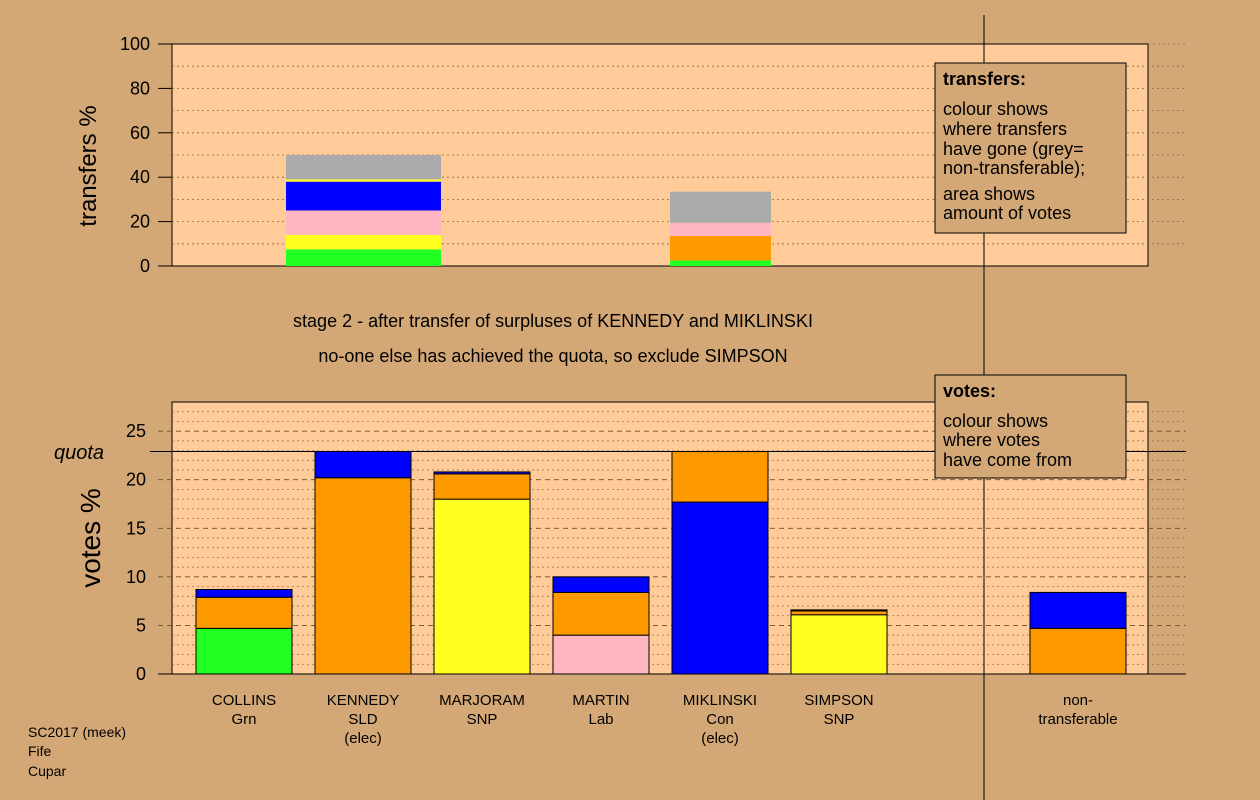  What do you see at coordinates (140, 133) in the screenshot?
I see `y-tick-label: 60` at bounding box center [140, 133].